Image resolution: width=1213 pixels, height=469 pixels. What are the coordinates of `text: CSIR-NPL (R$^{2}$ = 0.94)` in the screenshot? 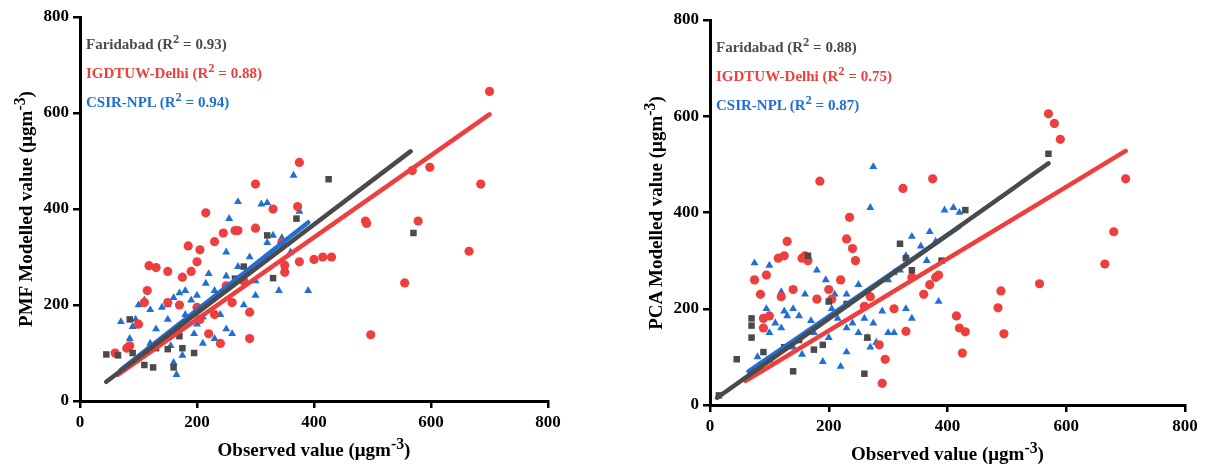 It's located at (158, 100).